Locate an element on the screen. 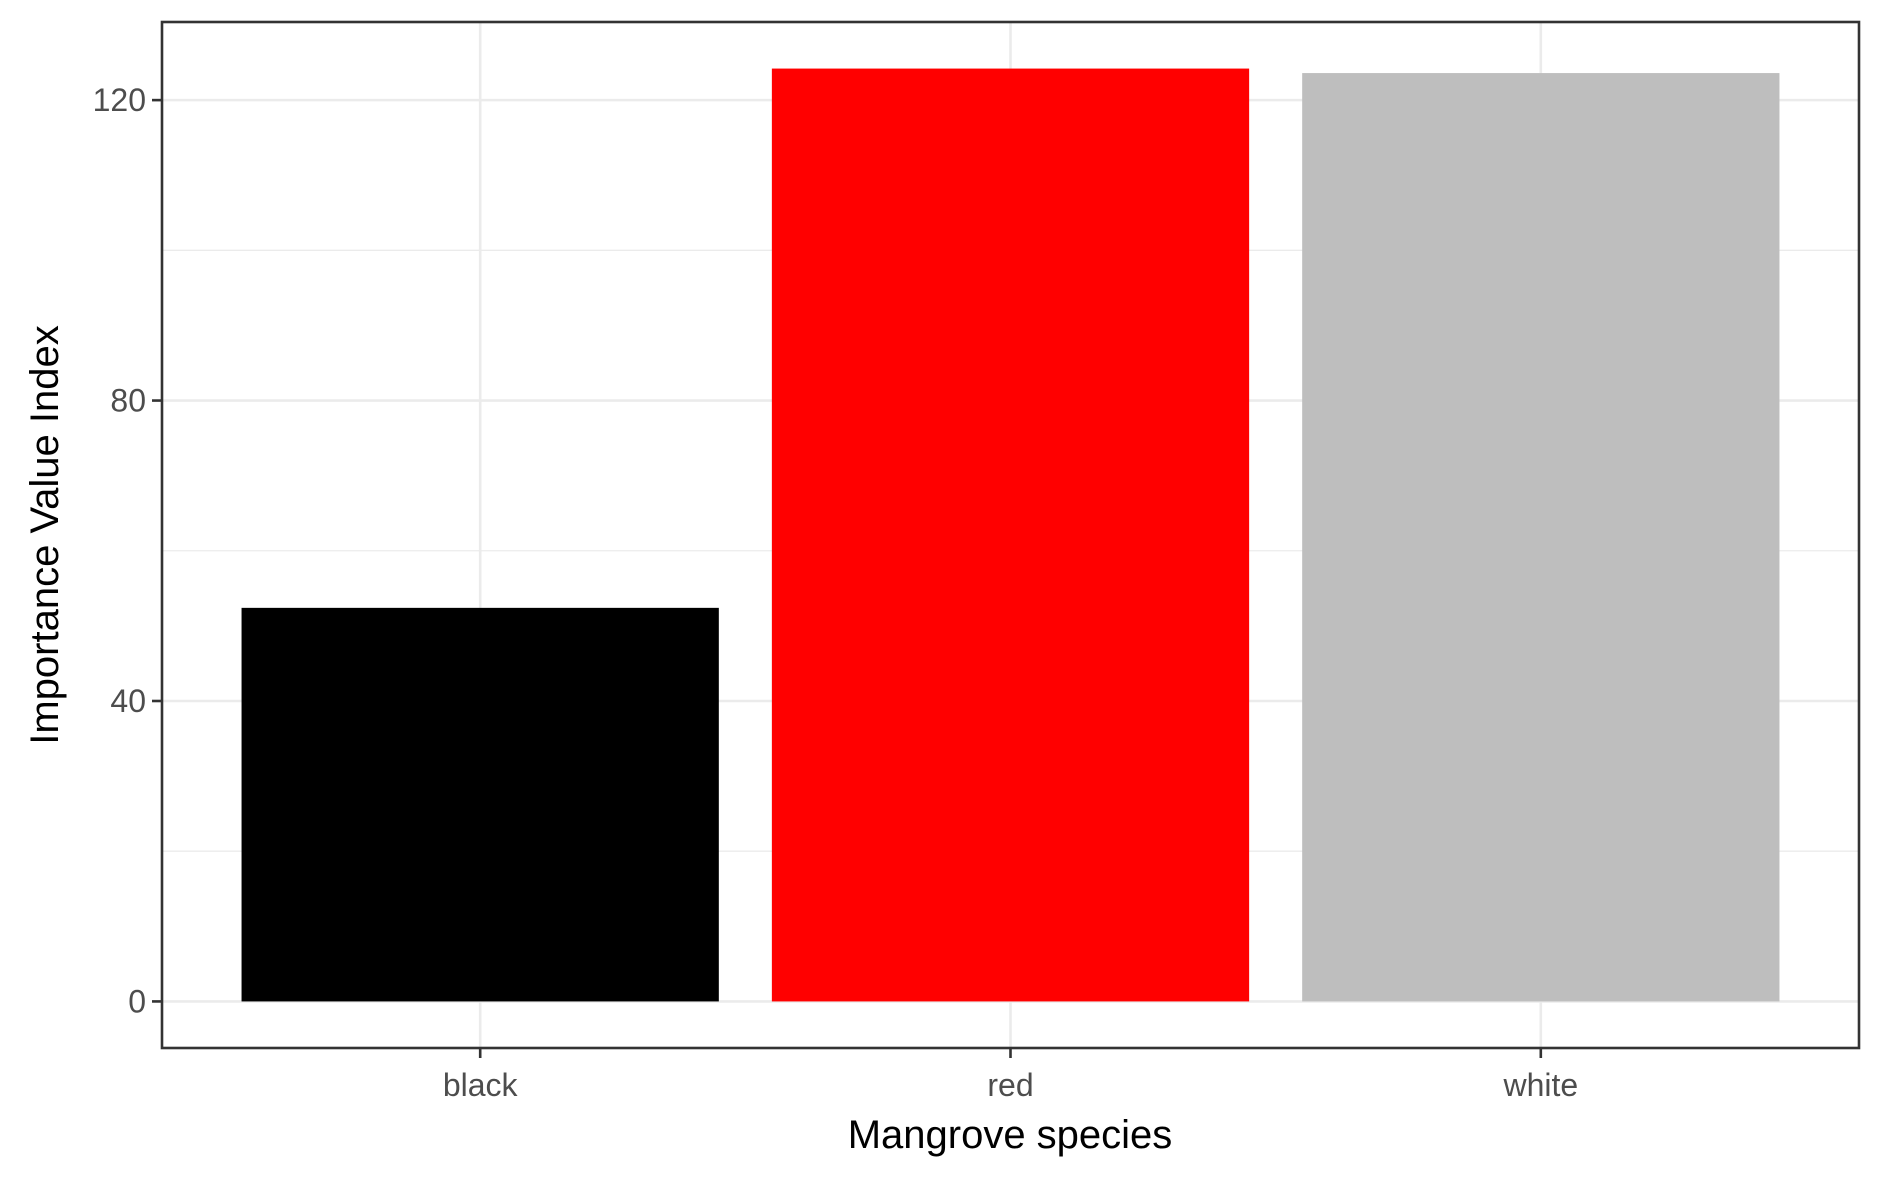 The width and height of the screenshot is (1889, 1181). x-tick-label-black: black is located at coordinates (481, 1085).